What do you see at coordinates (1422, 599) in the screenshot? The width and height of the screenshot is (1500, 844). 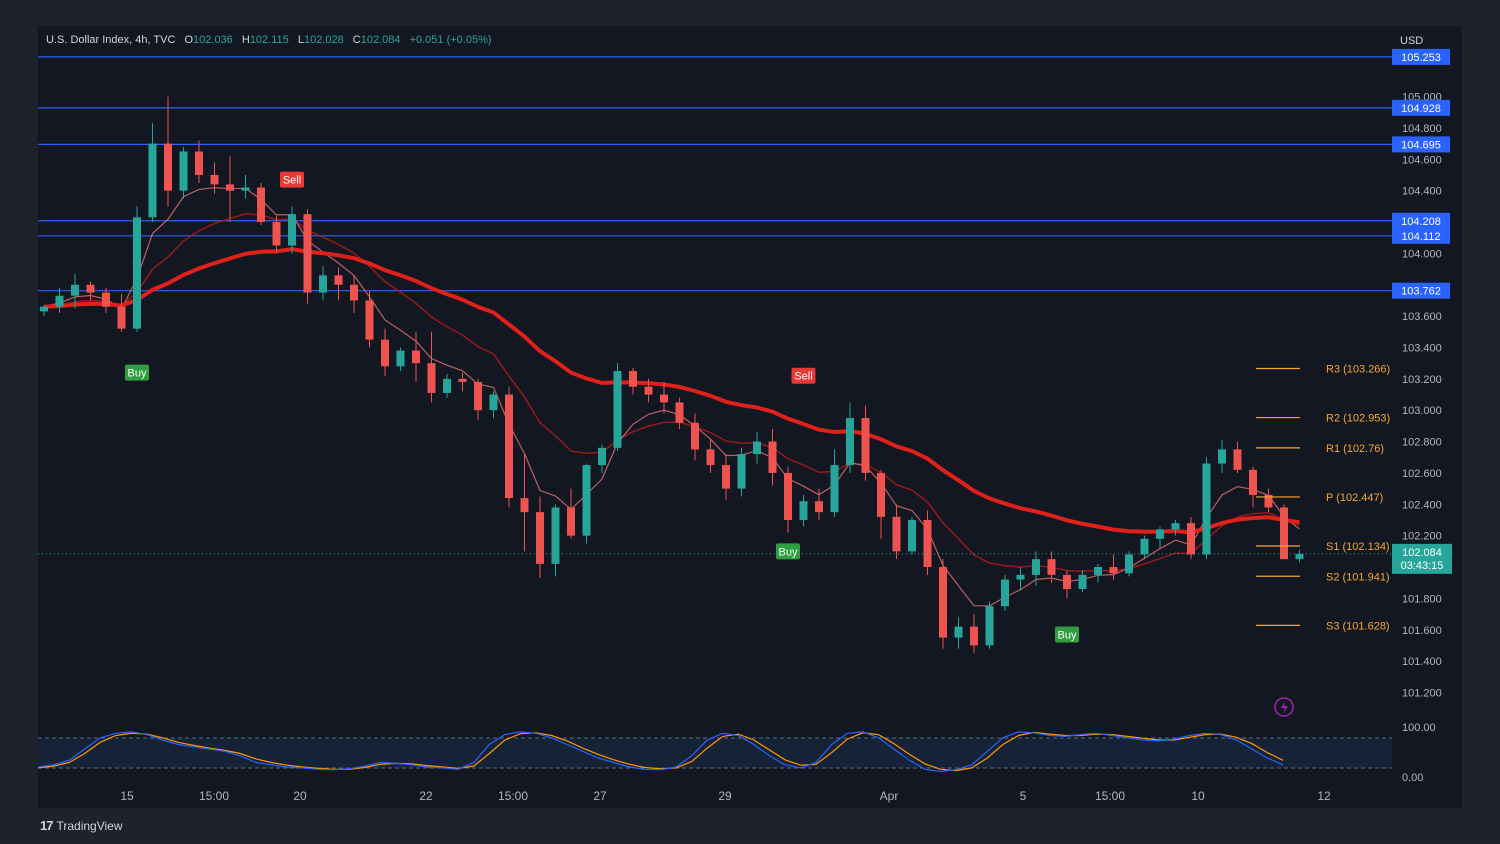 I see `y-tick-label: 101.800` at bounding box center [1422, 599].